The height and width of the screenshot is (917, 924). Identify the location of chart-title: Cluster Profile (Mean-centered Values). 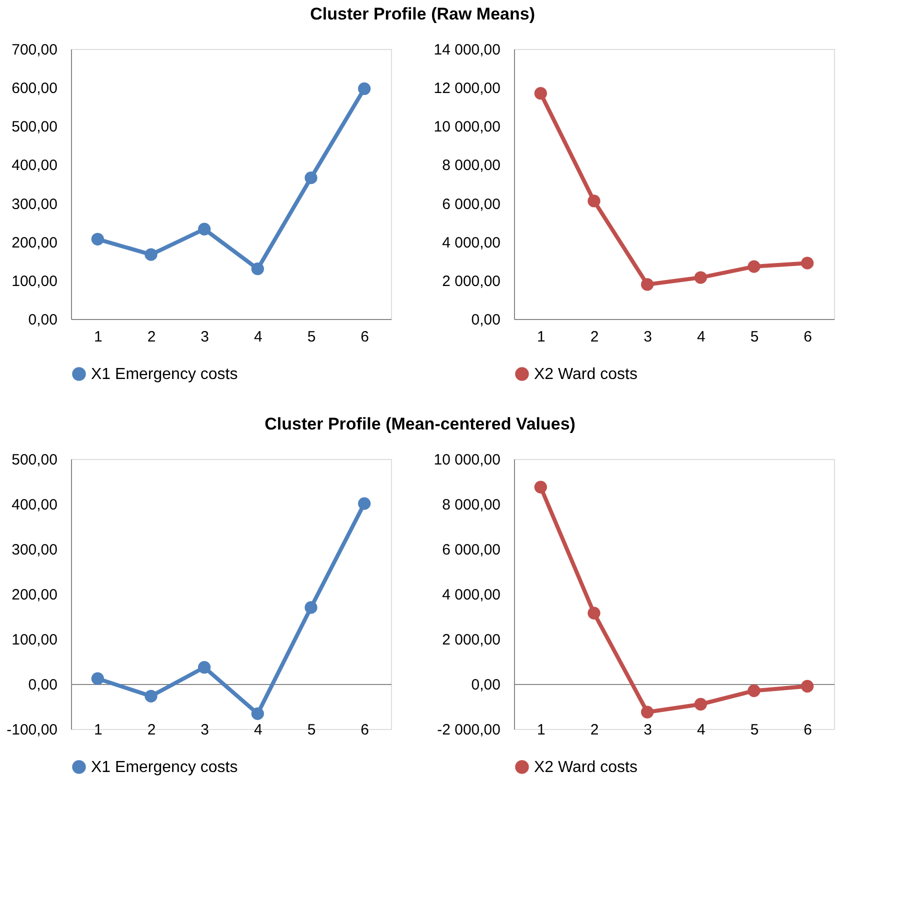
(420, 424).